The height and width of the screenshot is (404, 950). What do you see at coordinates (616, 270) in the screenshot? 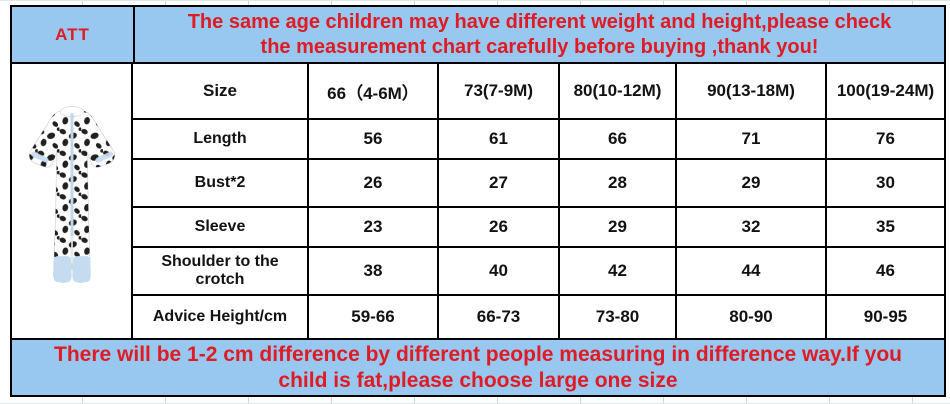
I see `cell-value: 42` at bounding box center [616, 270].